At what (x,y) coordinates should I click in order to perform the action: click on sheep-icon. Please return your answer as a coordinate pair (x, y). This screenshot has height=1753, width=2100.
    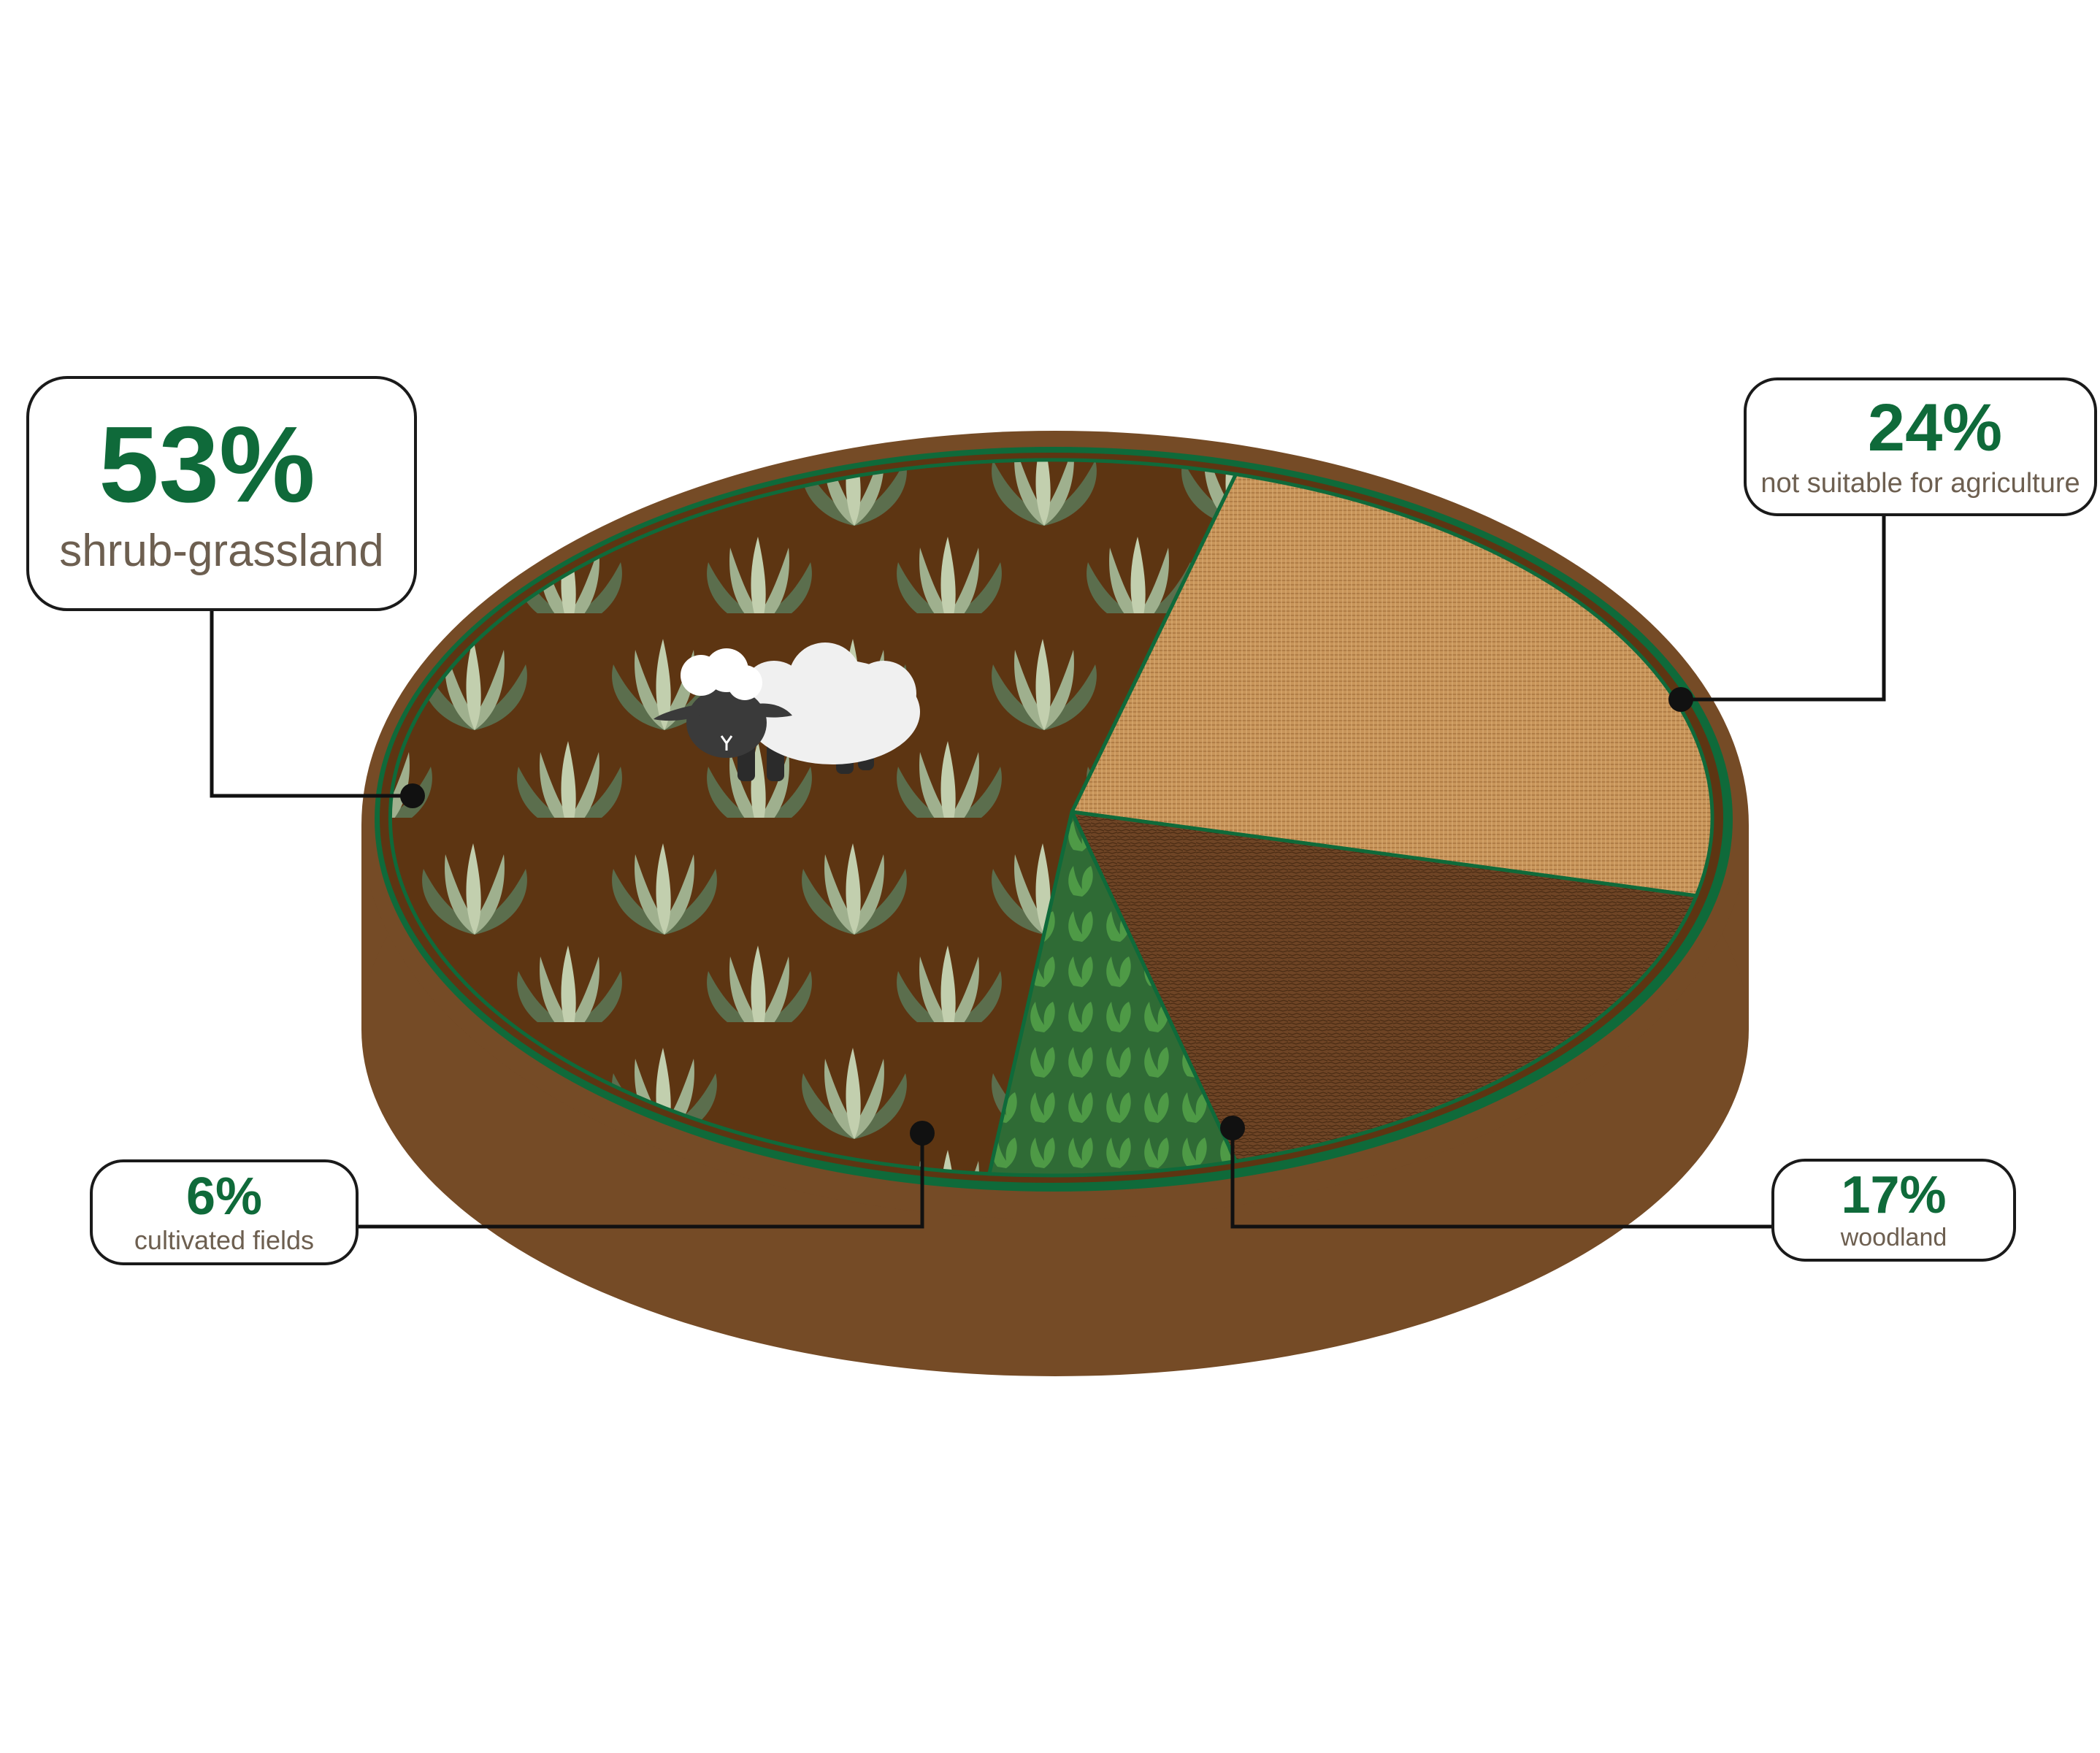
    Looking at the image, I should click on (787, 712).